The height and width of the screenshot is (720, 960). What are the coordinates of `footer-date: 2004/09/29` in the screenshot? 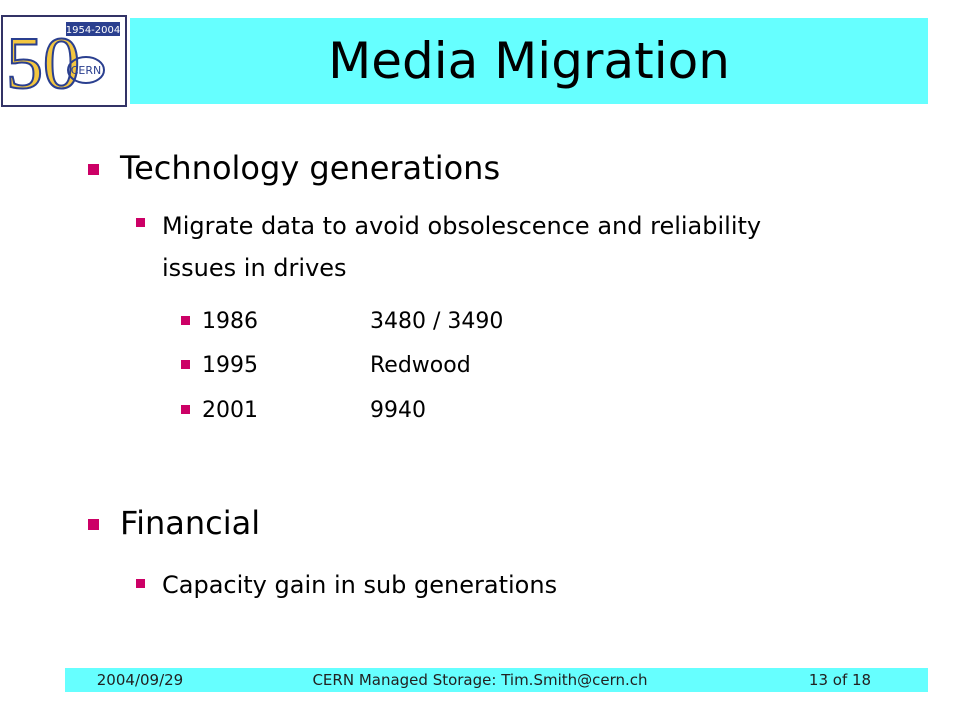 It's located at (140, 680).